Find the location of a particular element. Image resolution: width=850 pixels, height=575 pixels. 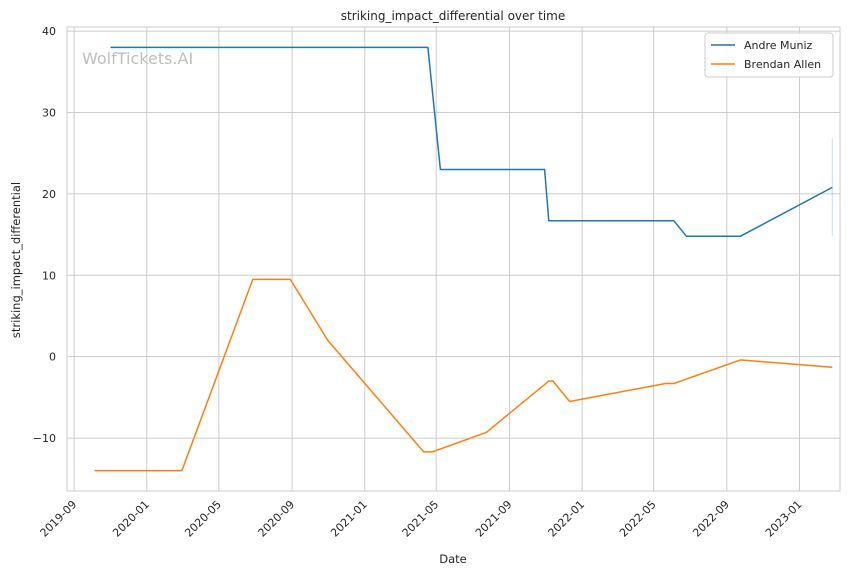

legend-label-brendan-allen: Brendan Allen is located at coordinates (782, 64).